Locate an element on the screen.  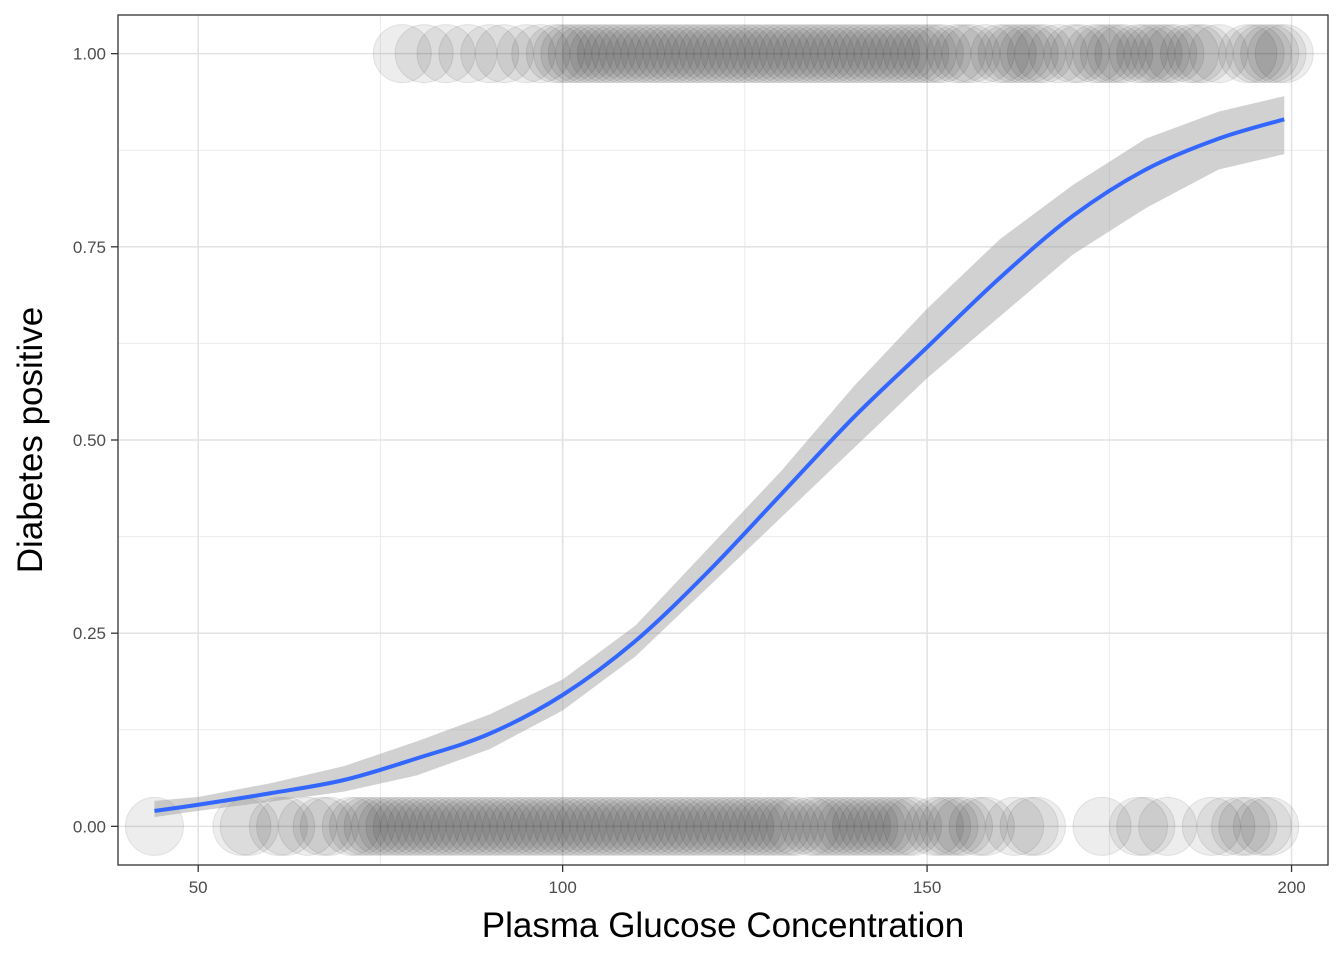
y-tick-label: 0.00 is located at coordinates (89, 826).